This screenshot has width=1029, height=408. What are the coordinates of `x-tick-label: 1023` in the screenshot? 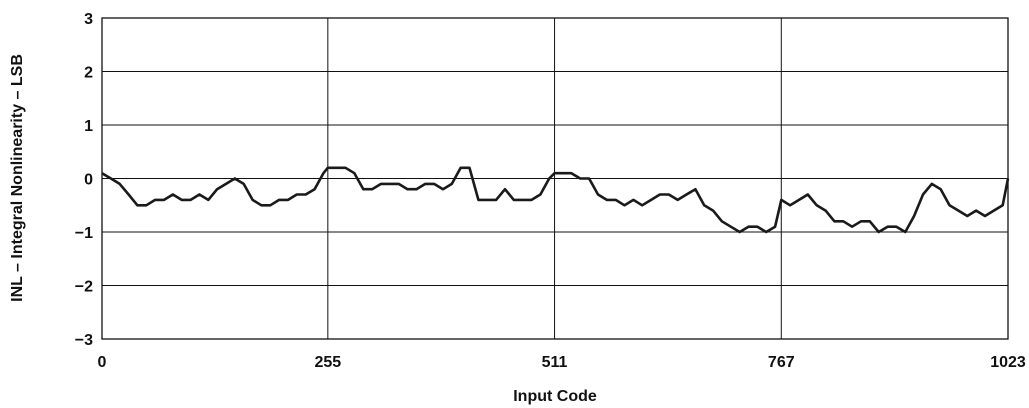 It's located at (1008, 362).